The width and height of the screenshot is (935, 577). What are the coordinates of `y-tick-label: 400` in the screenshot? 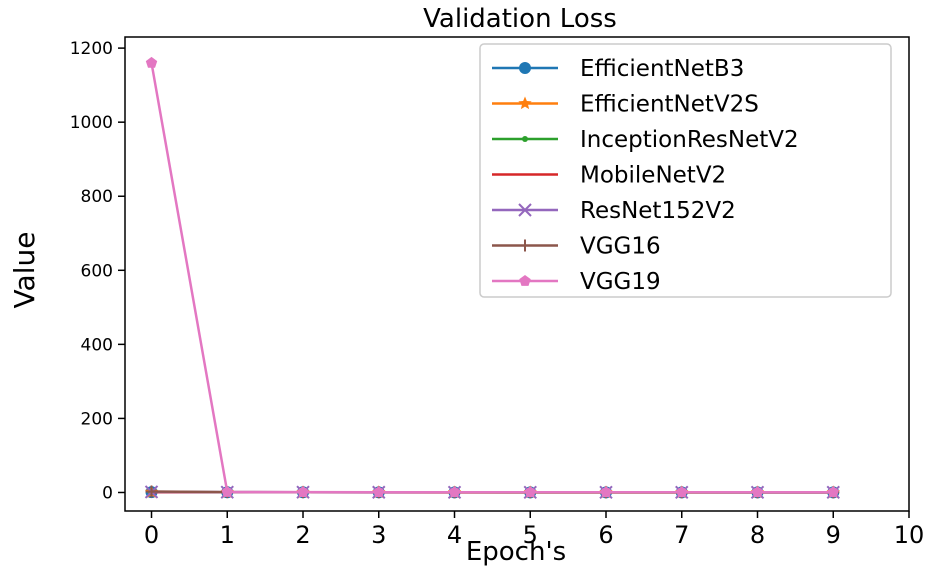 It's located at (97, 345).